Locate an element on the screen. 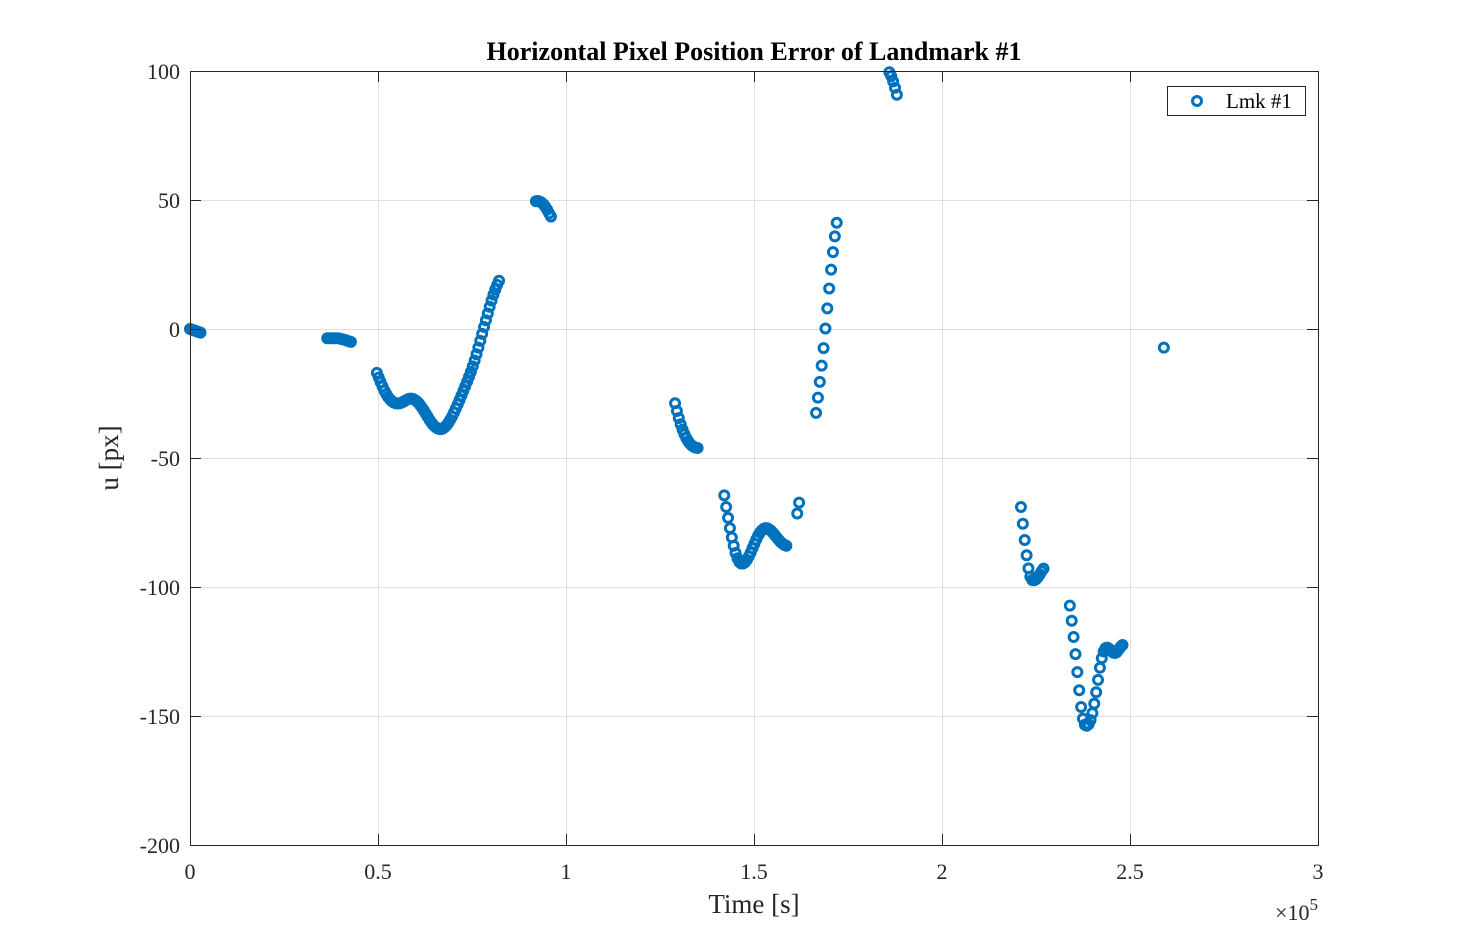 This screenshot has height=951, width=1459. legend-box is located at coordinates (1236, 101).